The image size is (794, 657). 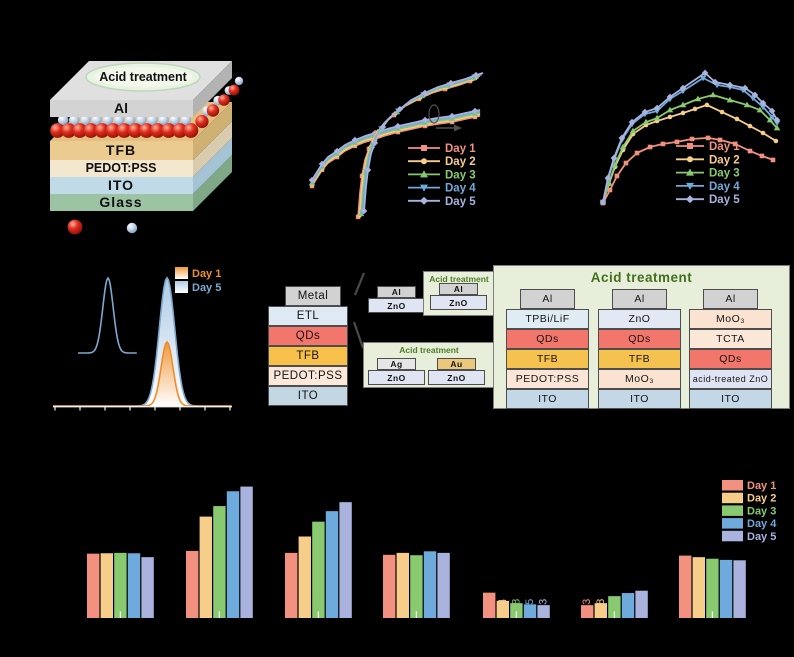 I want to click on bar-group6-day1, so click(x=587, y=611).